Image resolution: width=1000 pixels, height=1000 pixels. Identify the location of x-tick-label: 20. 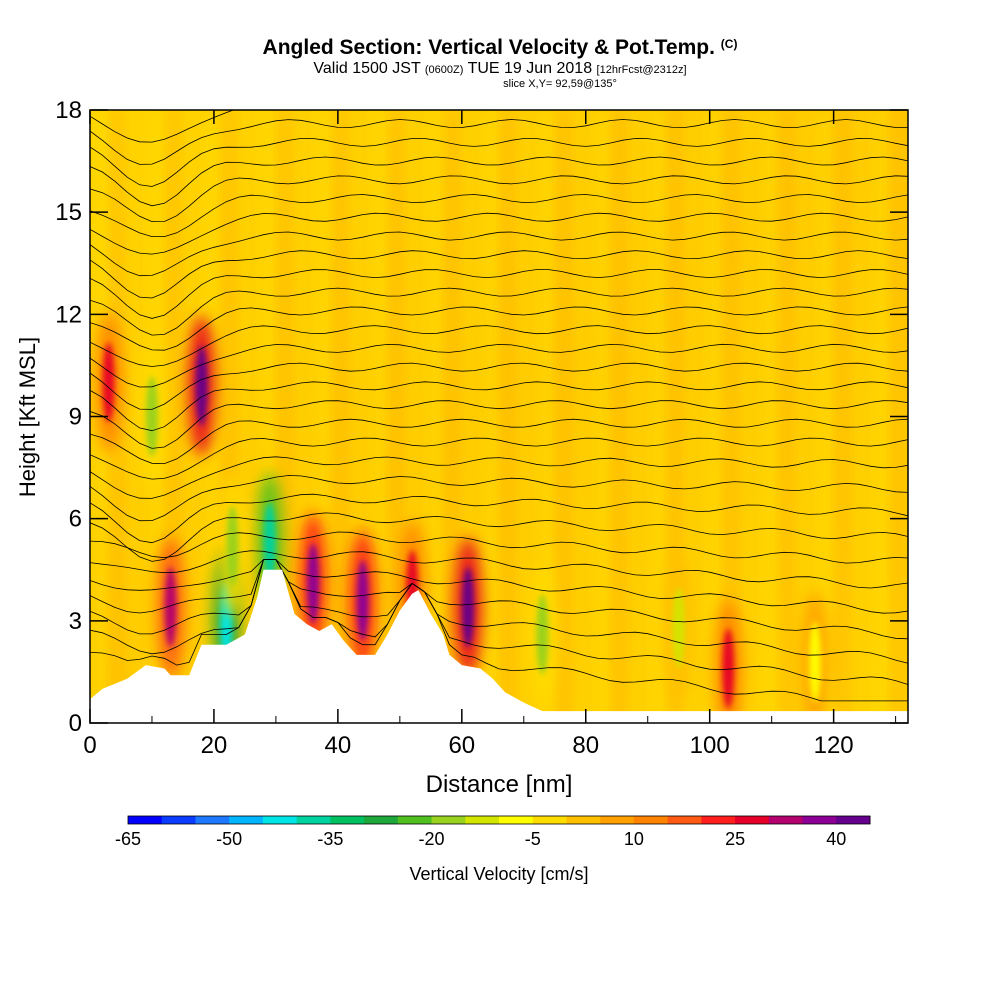
(214, 745).